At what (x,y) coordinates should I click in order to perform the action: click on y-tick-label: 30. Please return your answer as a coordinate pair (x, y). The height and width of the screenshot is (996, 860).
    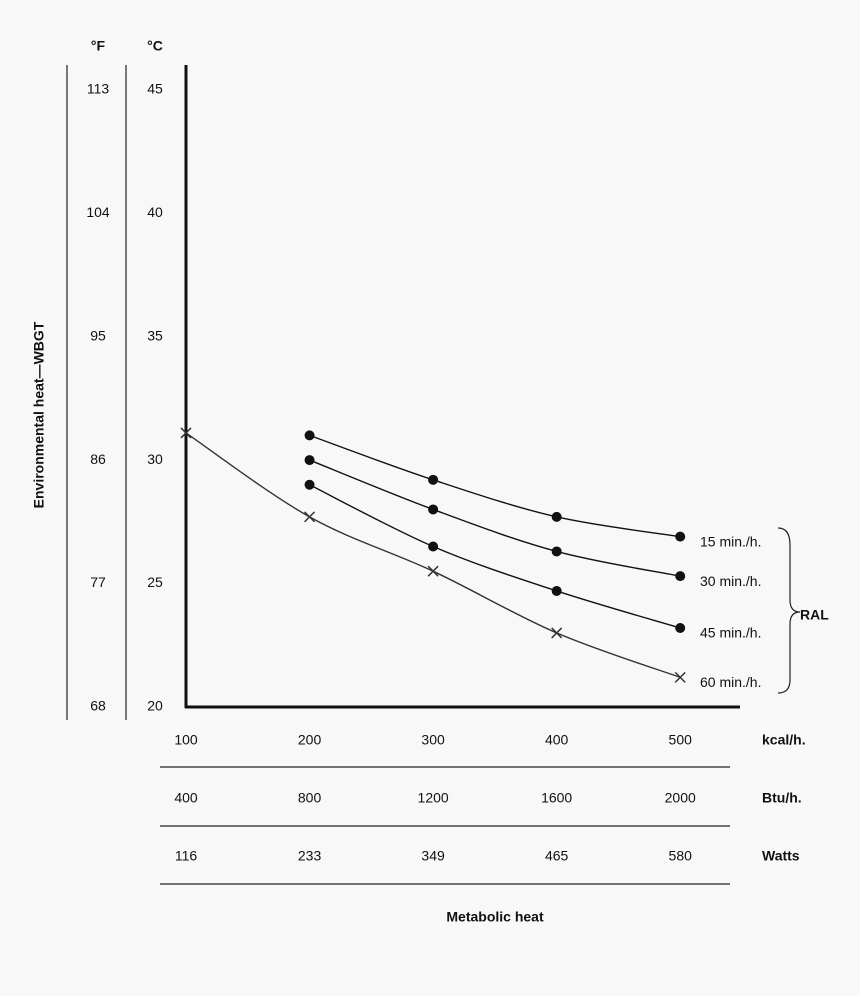
    Looking at the image, I should click on (155, 459).